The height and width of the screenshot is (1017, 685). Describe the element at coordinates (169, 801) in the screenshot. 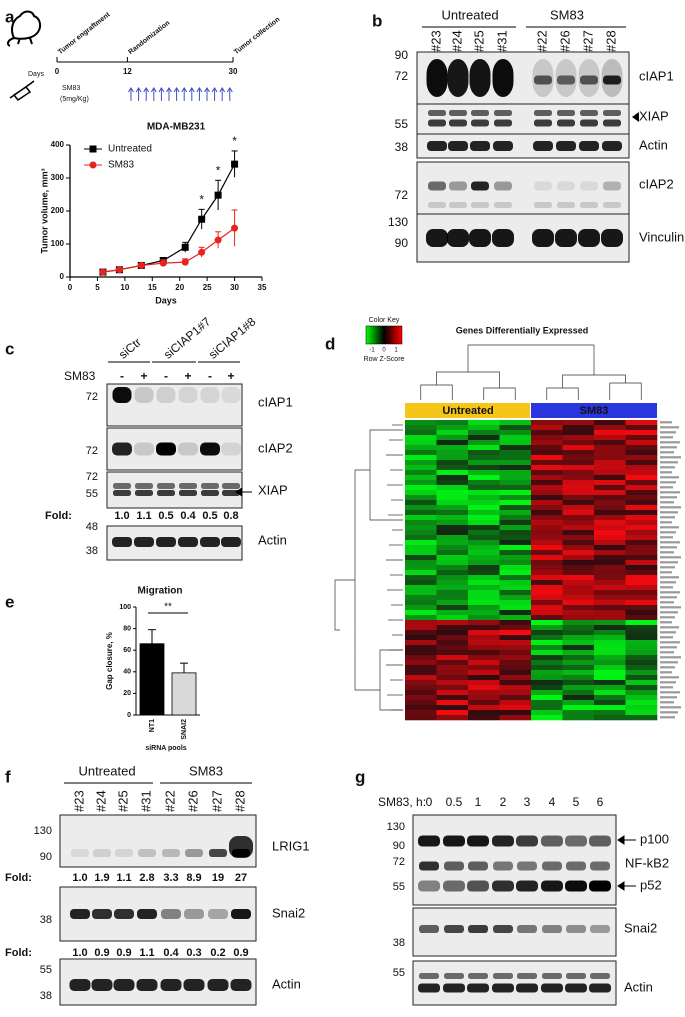

I see `lane-label: #22` at that location.